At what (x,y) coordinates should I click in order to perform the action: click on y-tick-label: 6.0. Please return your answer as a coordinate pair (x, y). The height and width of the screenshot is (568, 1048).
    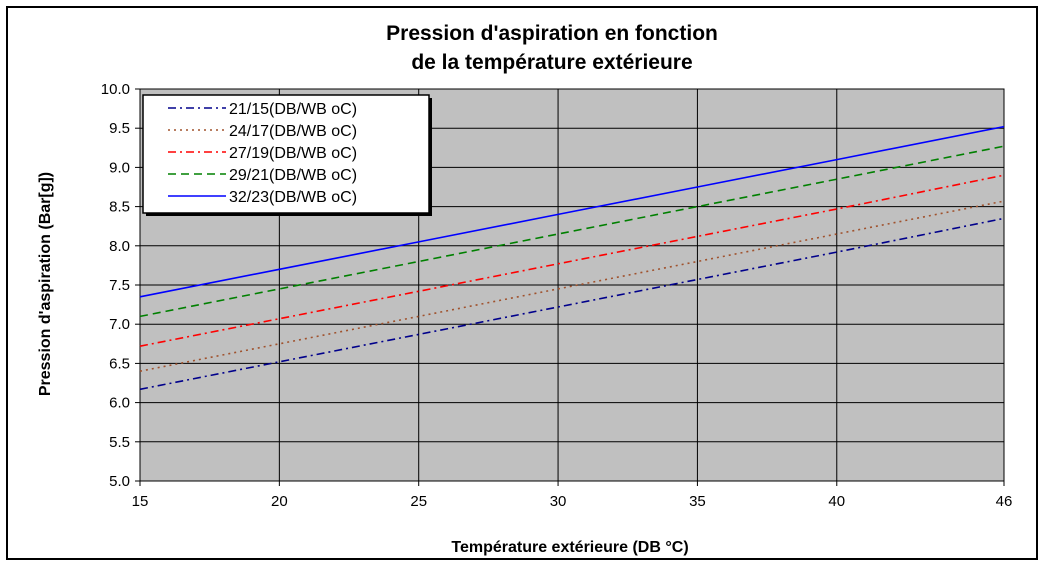
    Looking at the image, I should click on (119, 403).